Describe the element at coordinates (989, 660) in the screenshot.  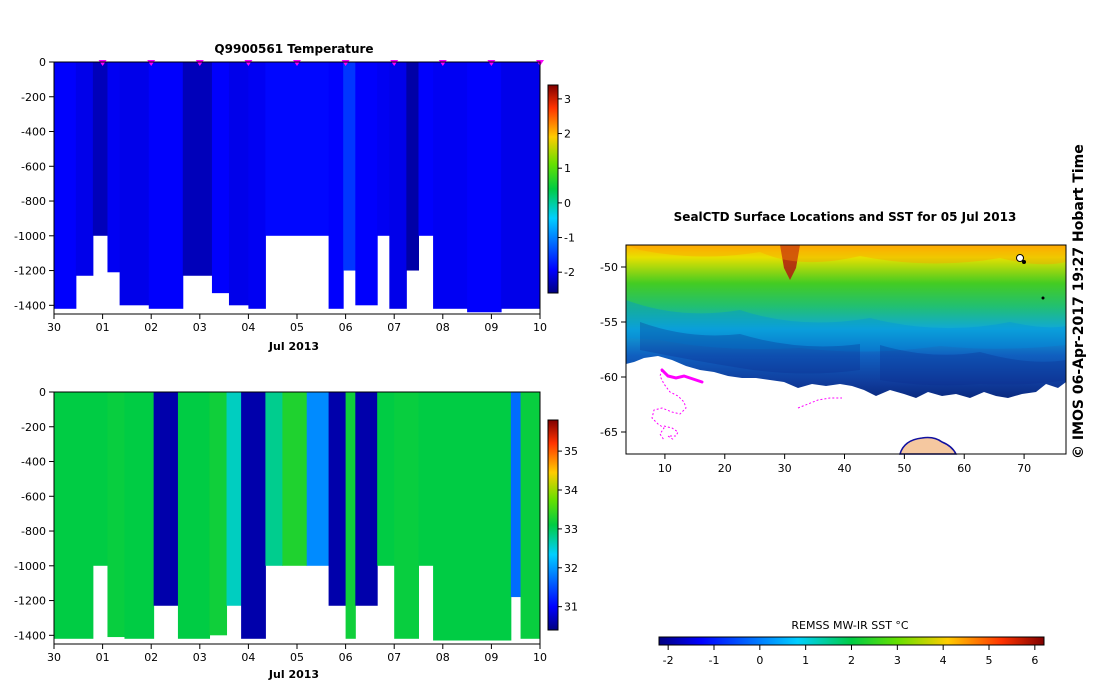
I see `sst-colorbar-tick-label: 5` at that location.